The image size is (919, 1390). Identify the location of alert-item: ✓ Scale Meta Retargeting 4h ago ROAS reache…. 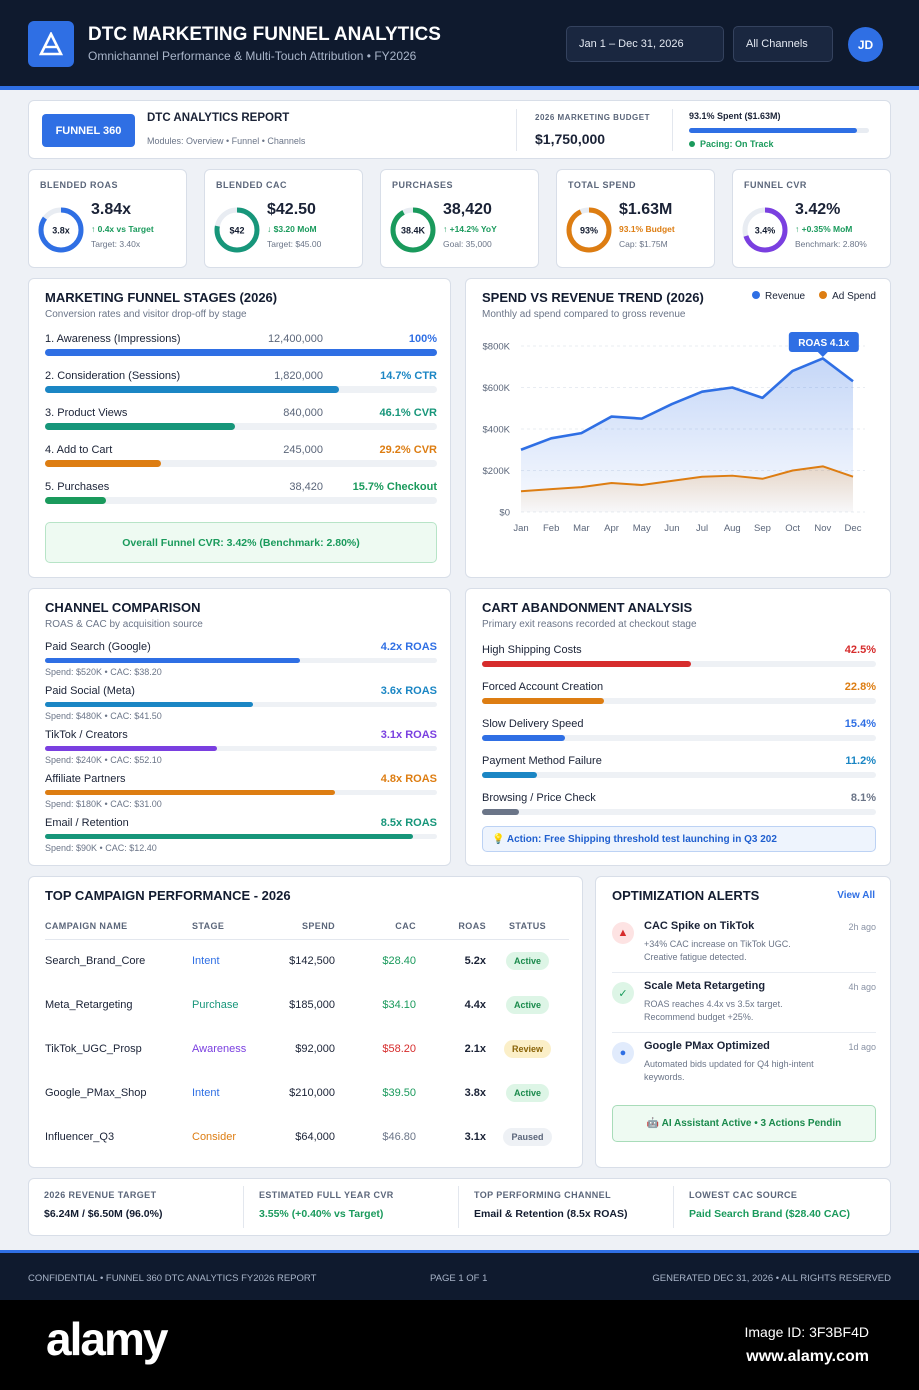
(744, 1008).